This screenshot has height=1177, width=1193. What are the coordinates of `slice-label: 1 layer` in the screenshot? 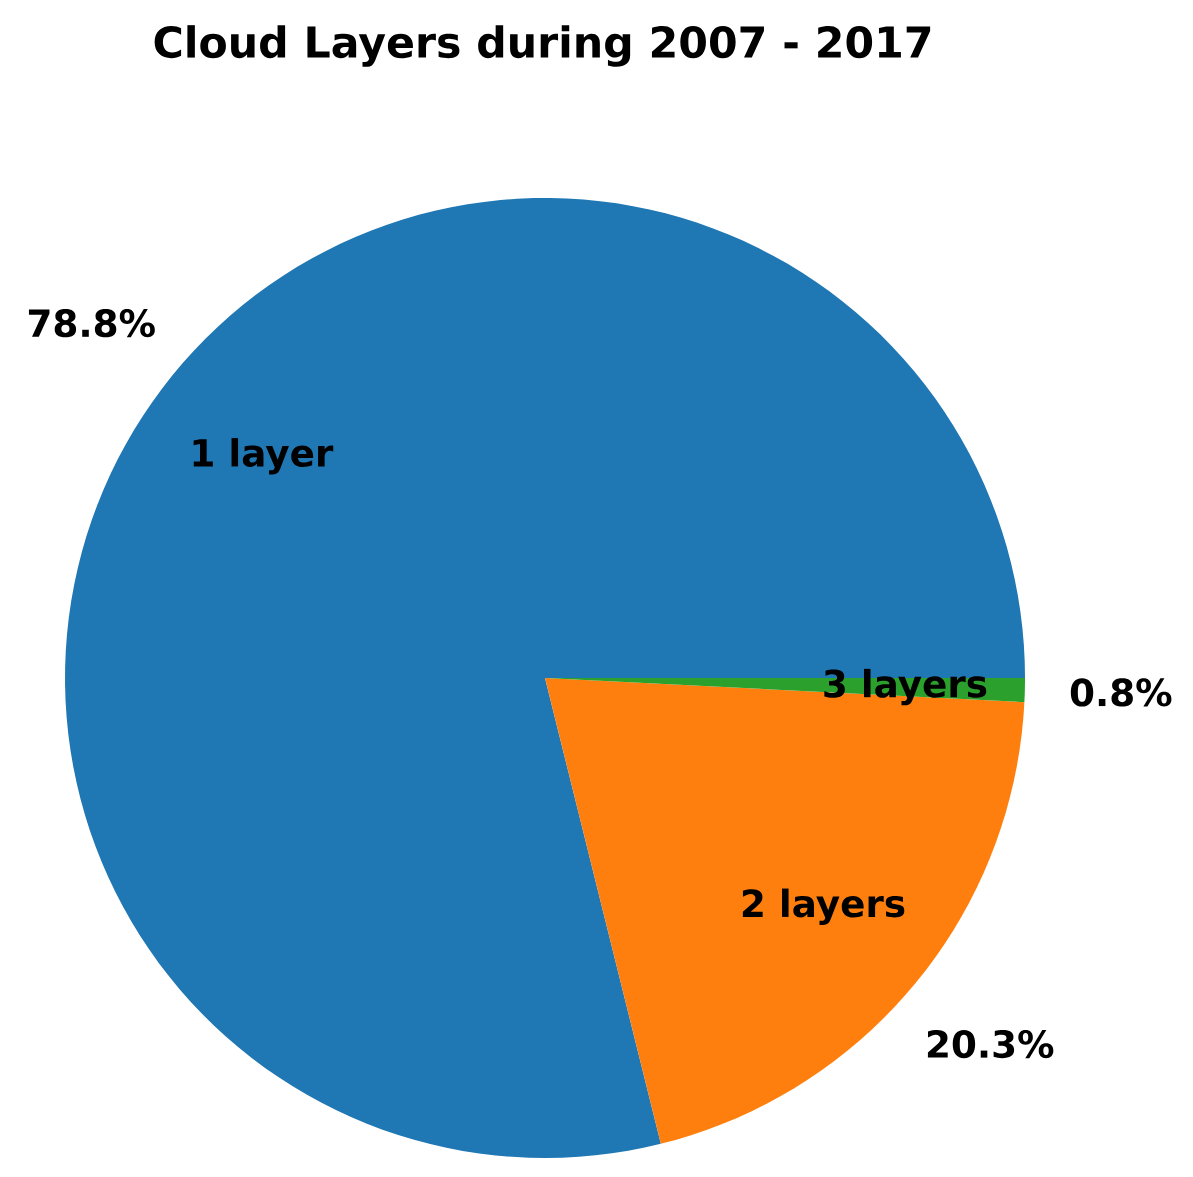 It's located at (263, 456).